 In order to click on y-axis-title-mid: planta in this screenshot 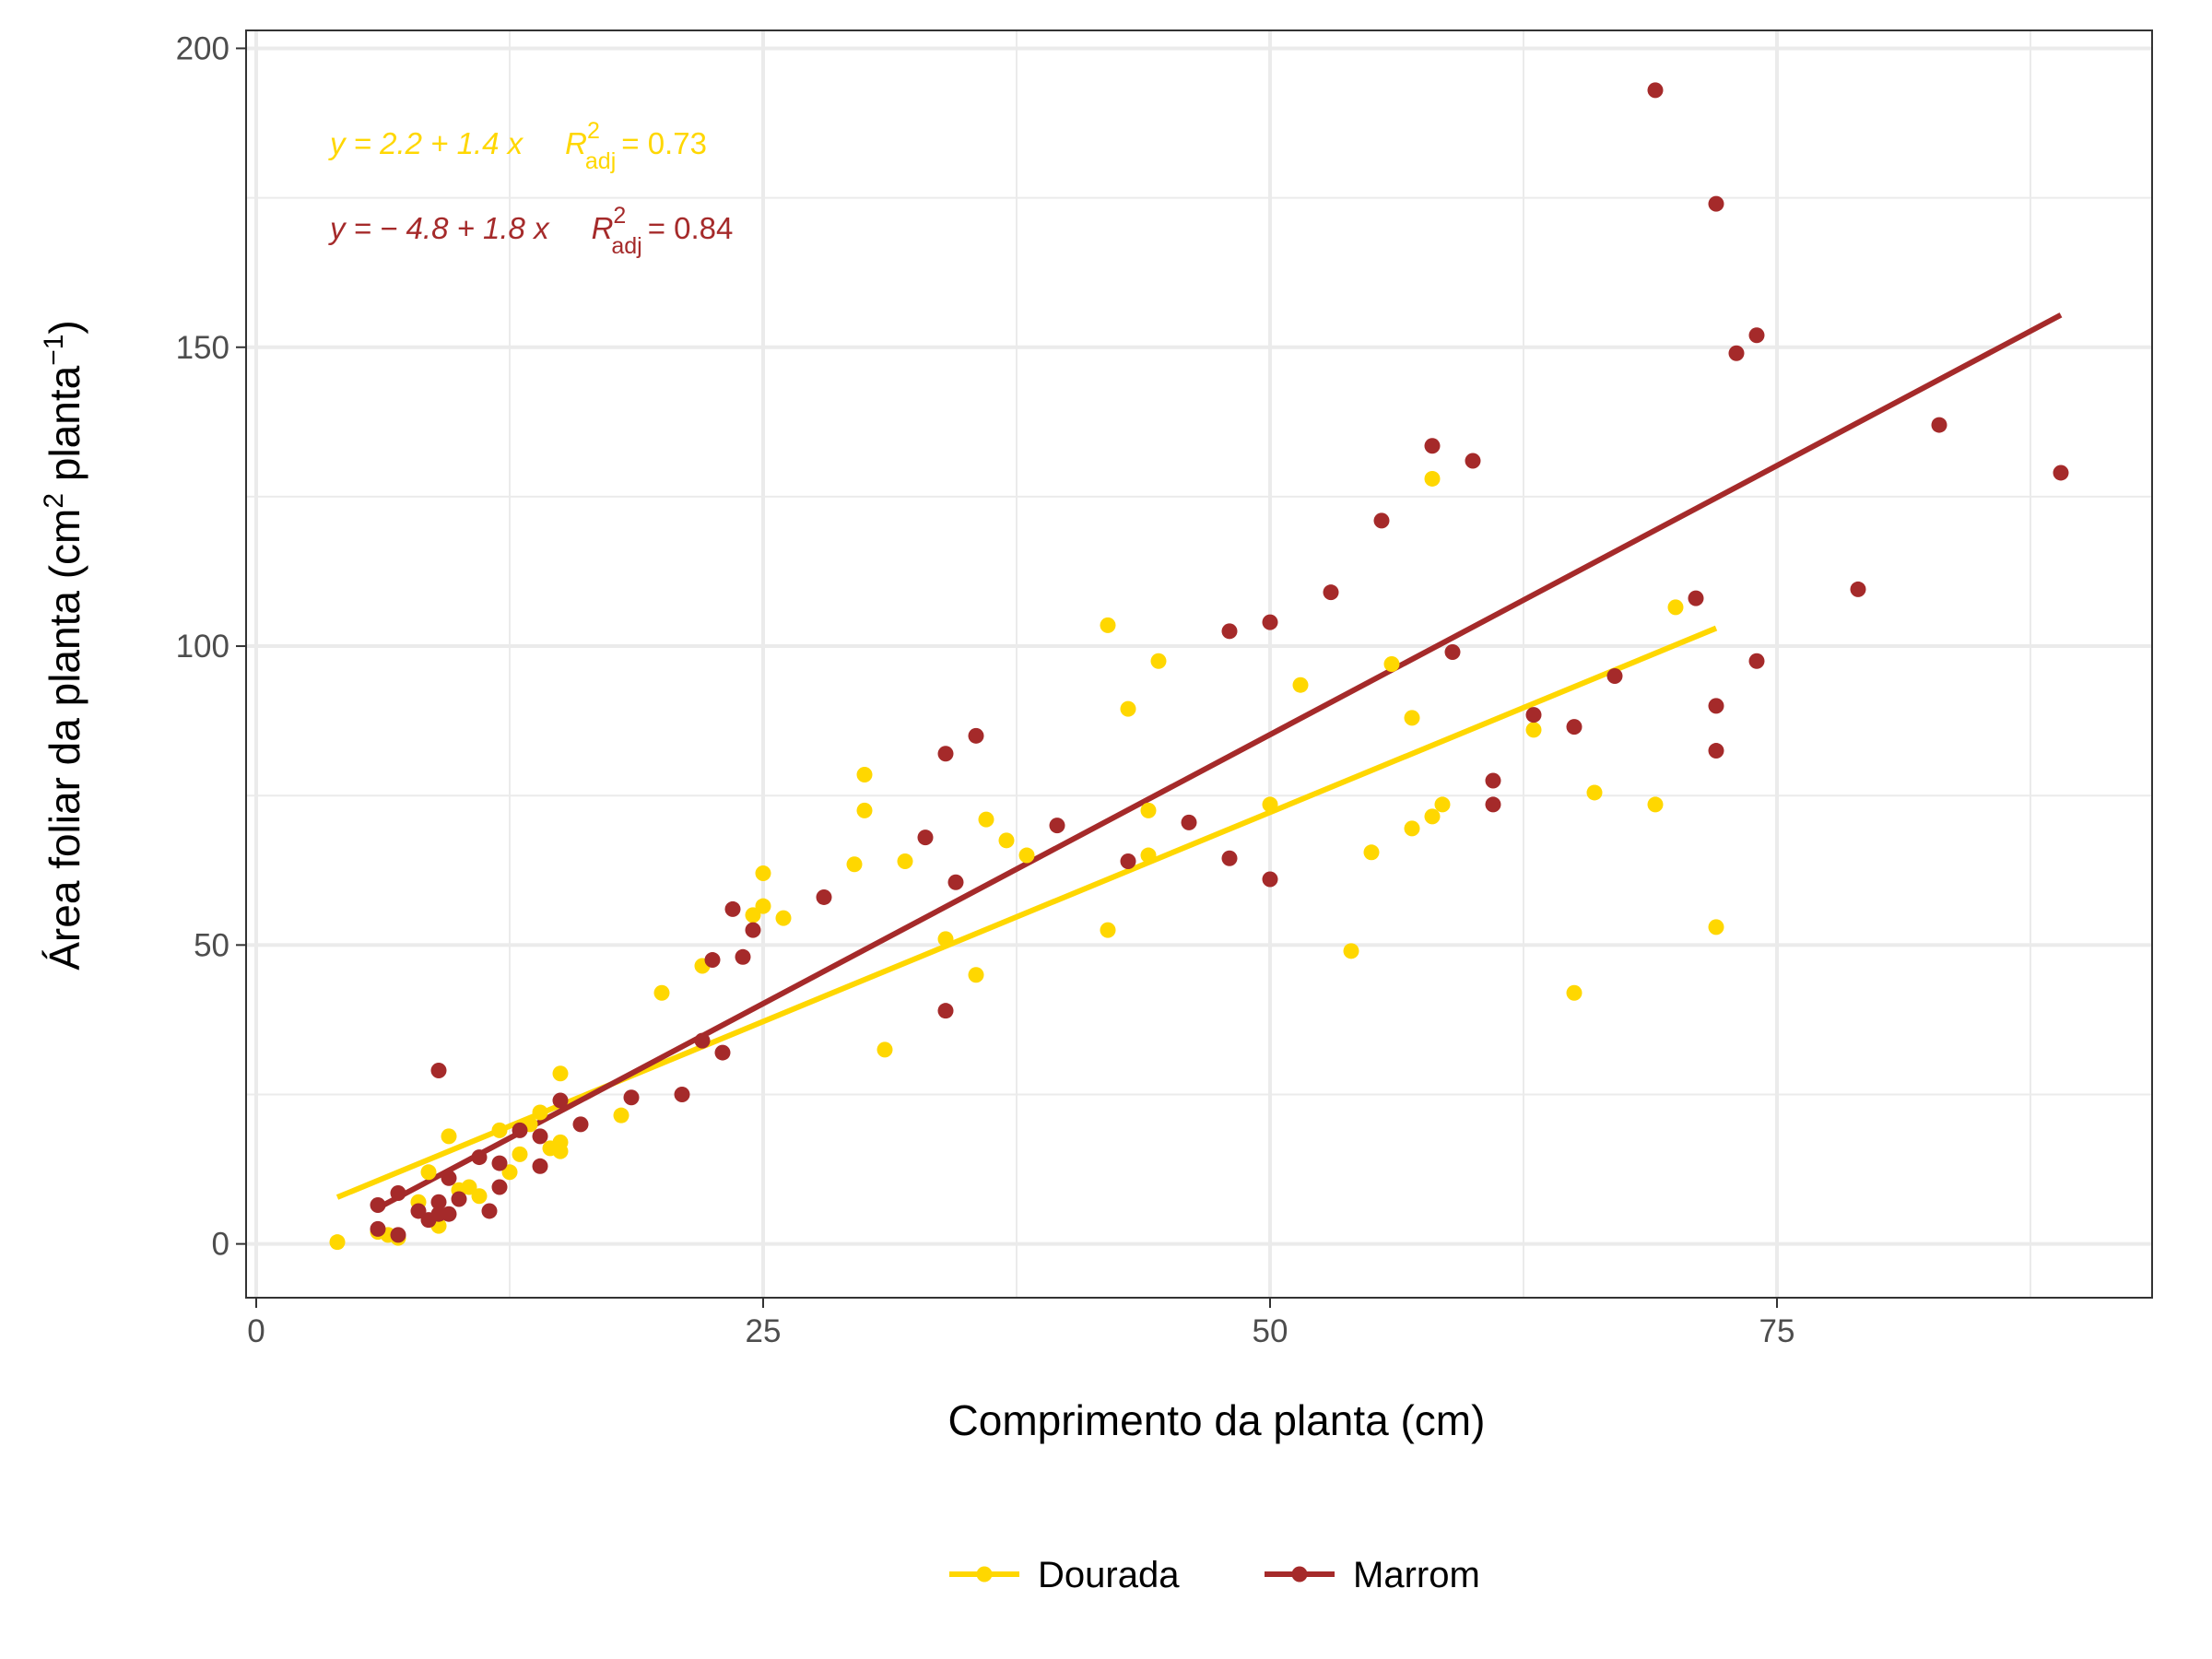, I will do `click(64, 429)`.